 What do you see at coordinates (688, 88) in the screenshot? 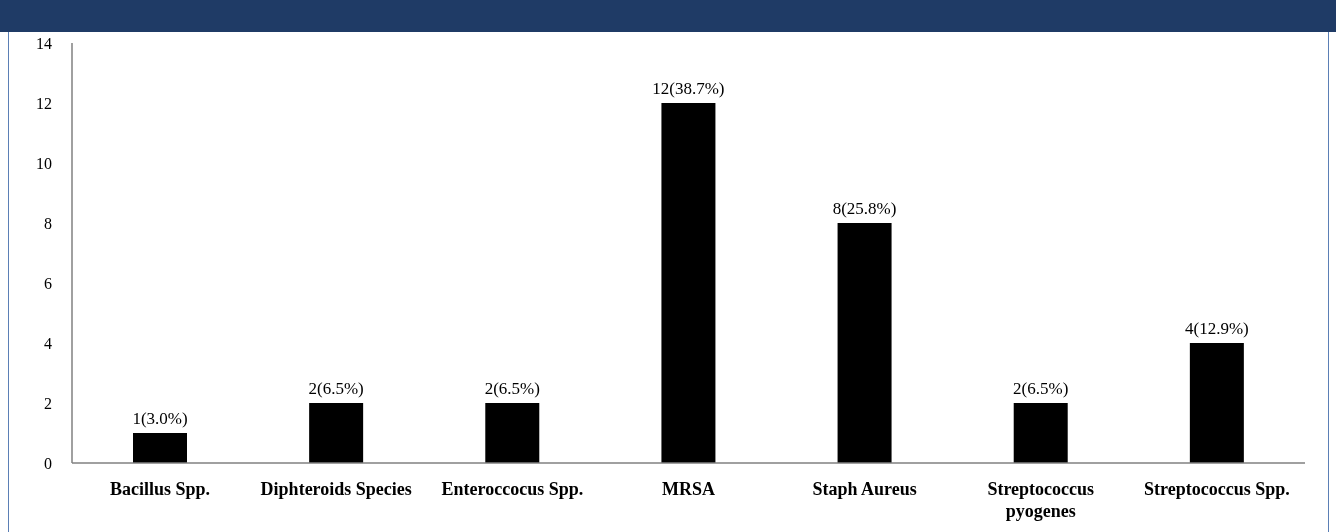
I see `data-label: 12(38.7%)` at bounding box center [688, 88].